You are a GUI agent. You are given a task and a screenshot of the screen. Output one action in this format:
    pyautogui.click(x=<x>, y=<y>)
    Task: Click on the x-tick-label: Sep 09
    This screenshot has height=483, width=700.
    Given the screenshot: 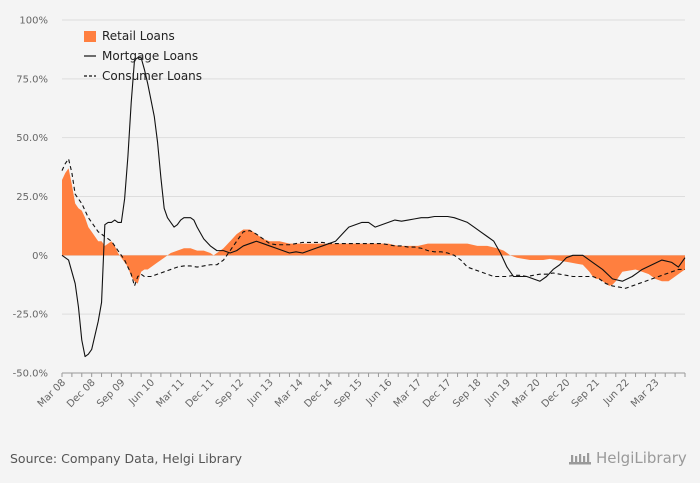 What is the action you would take?
    pyautogui.click(x=111, y=393)
    